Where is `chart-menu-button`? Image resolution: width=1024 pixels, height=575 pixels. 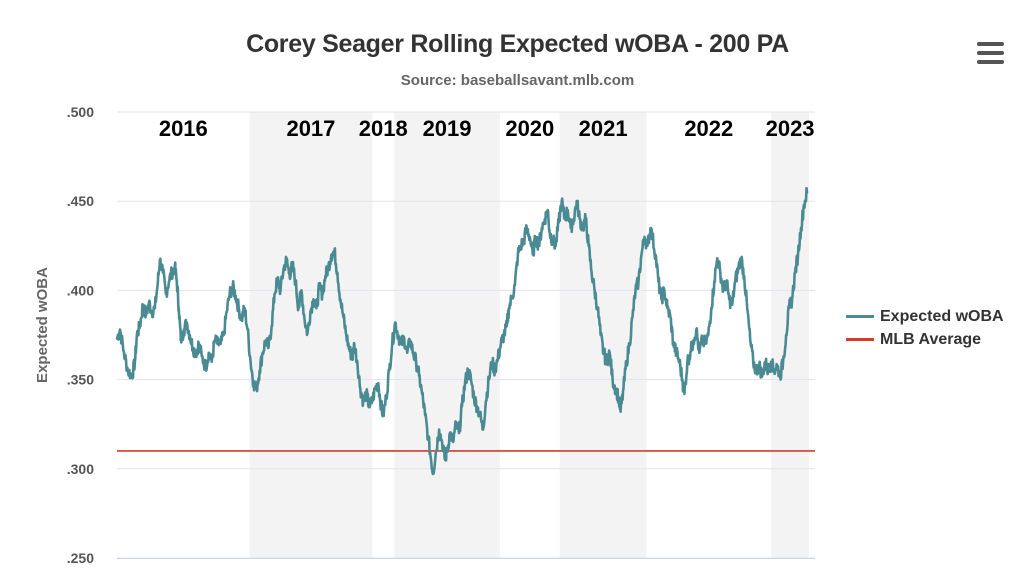
chart-menu-button is located at coordinates (991, 53).